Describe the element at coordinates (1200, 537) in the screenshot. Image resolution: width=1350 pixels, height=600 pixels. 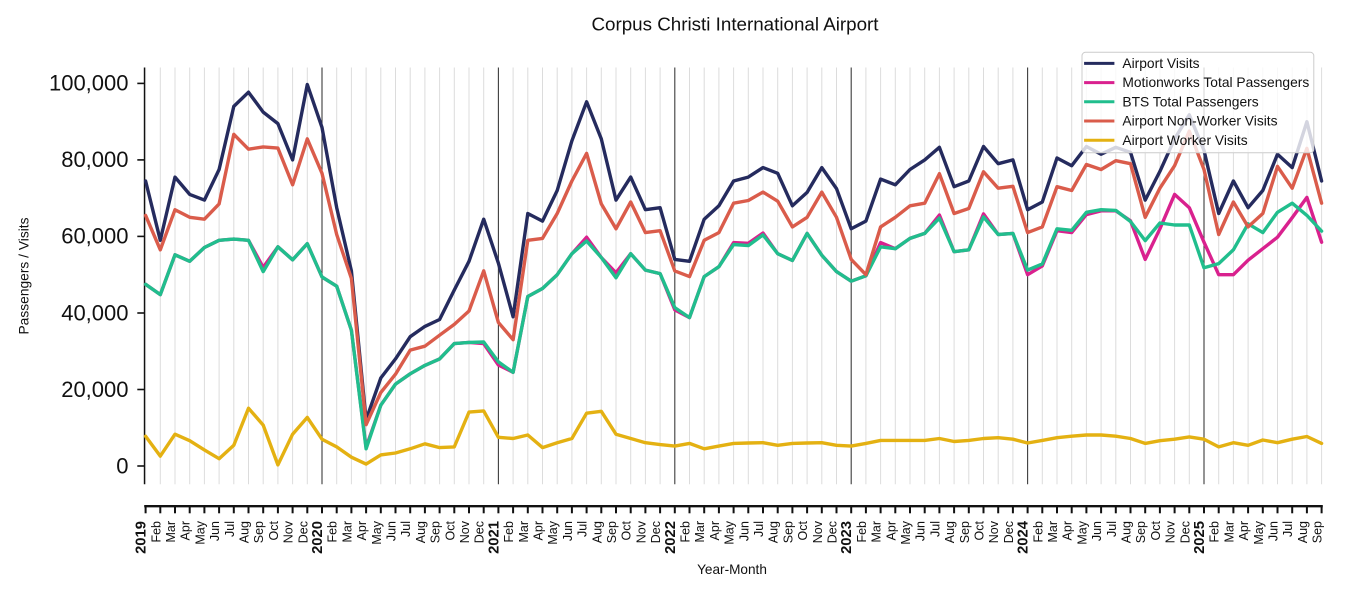
I see `svg-text: 2025` at that location.